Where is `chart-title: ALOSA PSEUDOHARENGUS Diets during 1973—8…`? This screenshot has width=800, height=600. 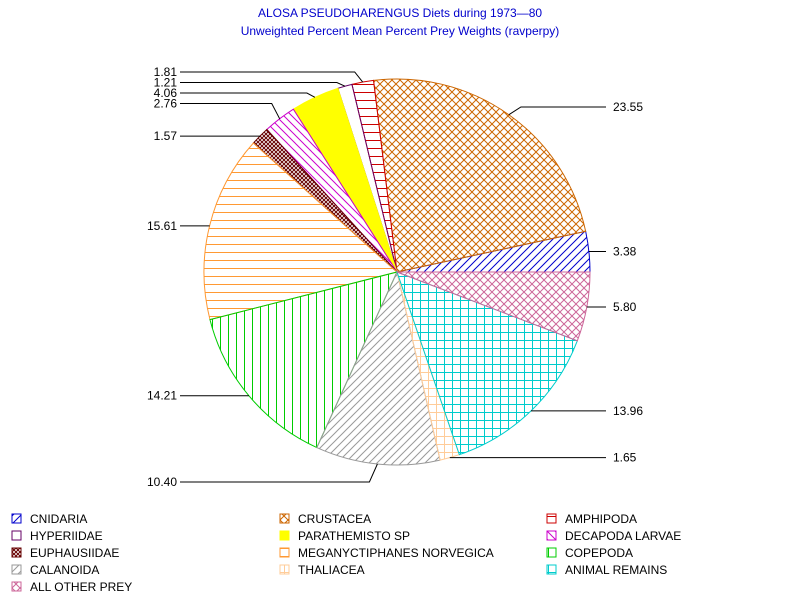 chart-title: ALOSA PSEUDOHARENGUS Diets during 1973—8… is located at coordinates (400, 13).